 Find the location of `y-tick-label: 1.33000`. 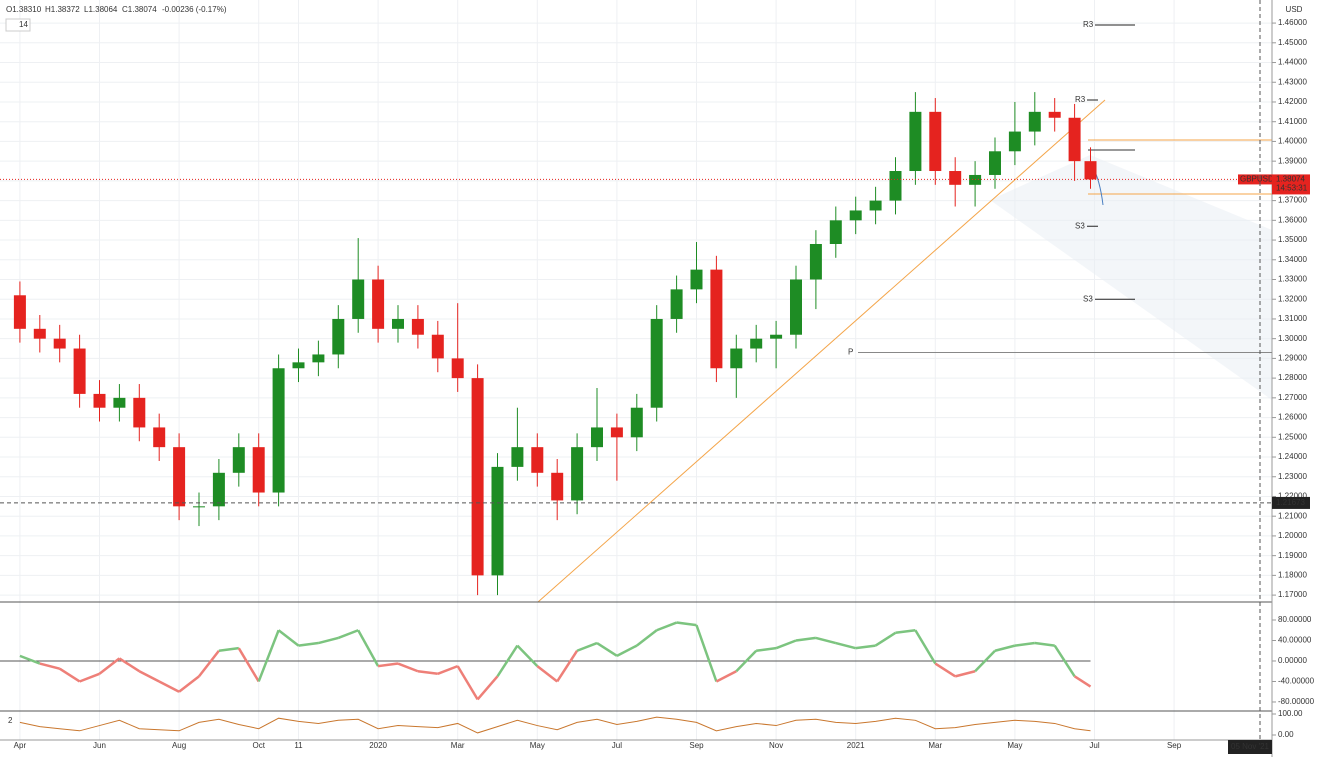

y-tick-label: 1.33000 is located at coordinates (1292, 279).